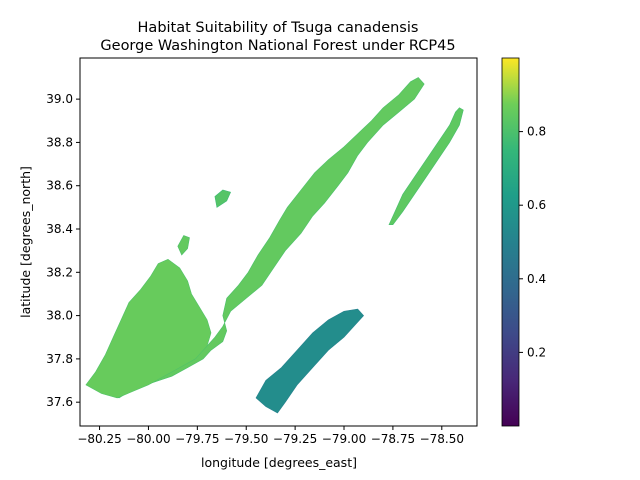 The height and width of the screenshot is (480, 640). What do you see at coordinates (344, 439) in the screenshot?
I see `x-tick-label: −79.00` at bounding box center [344, 439].